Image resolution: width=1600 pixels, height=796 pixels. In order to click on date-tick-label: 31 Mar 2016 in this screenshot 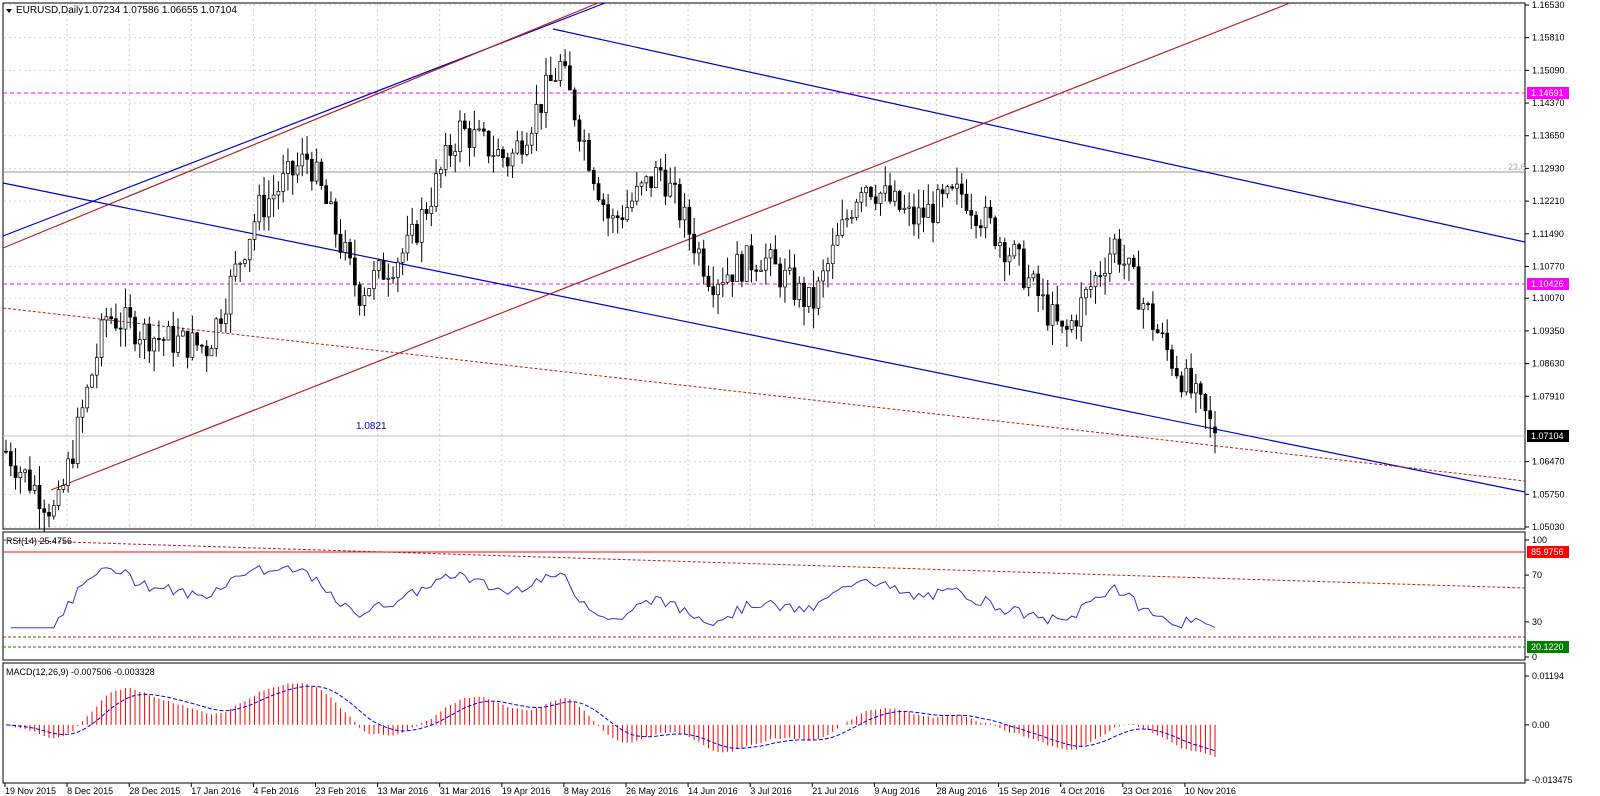, I will do `click(465, 791)`.